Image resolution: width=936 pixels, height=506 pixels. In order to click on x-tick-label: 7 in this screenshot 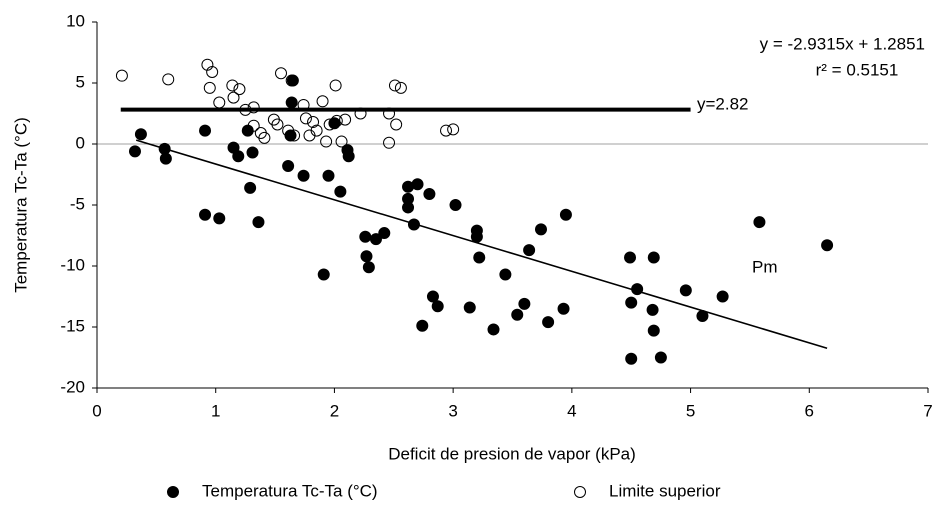, I will do `click(927, 410)`.